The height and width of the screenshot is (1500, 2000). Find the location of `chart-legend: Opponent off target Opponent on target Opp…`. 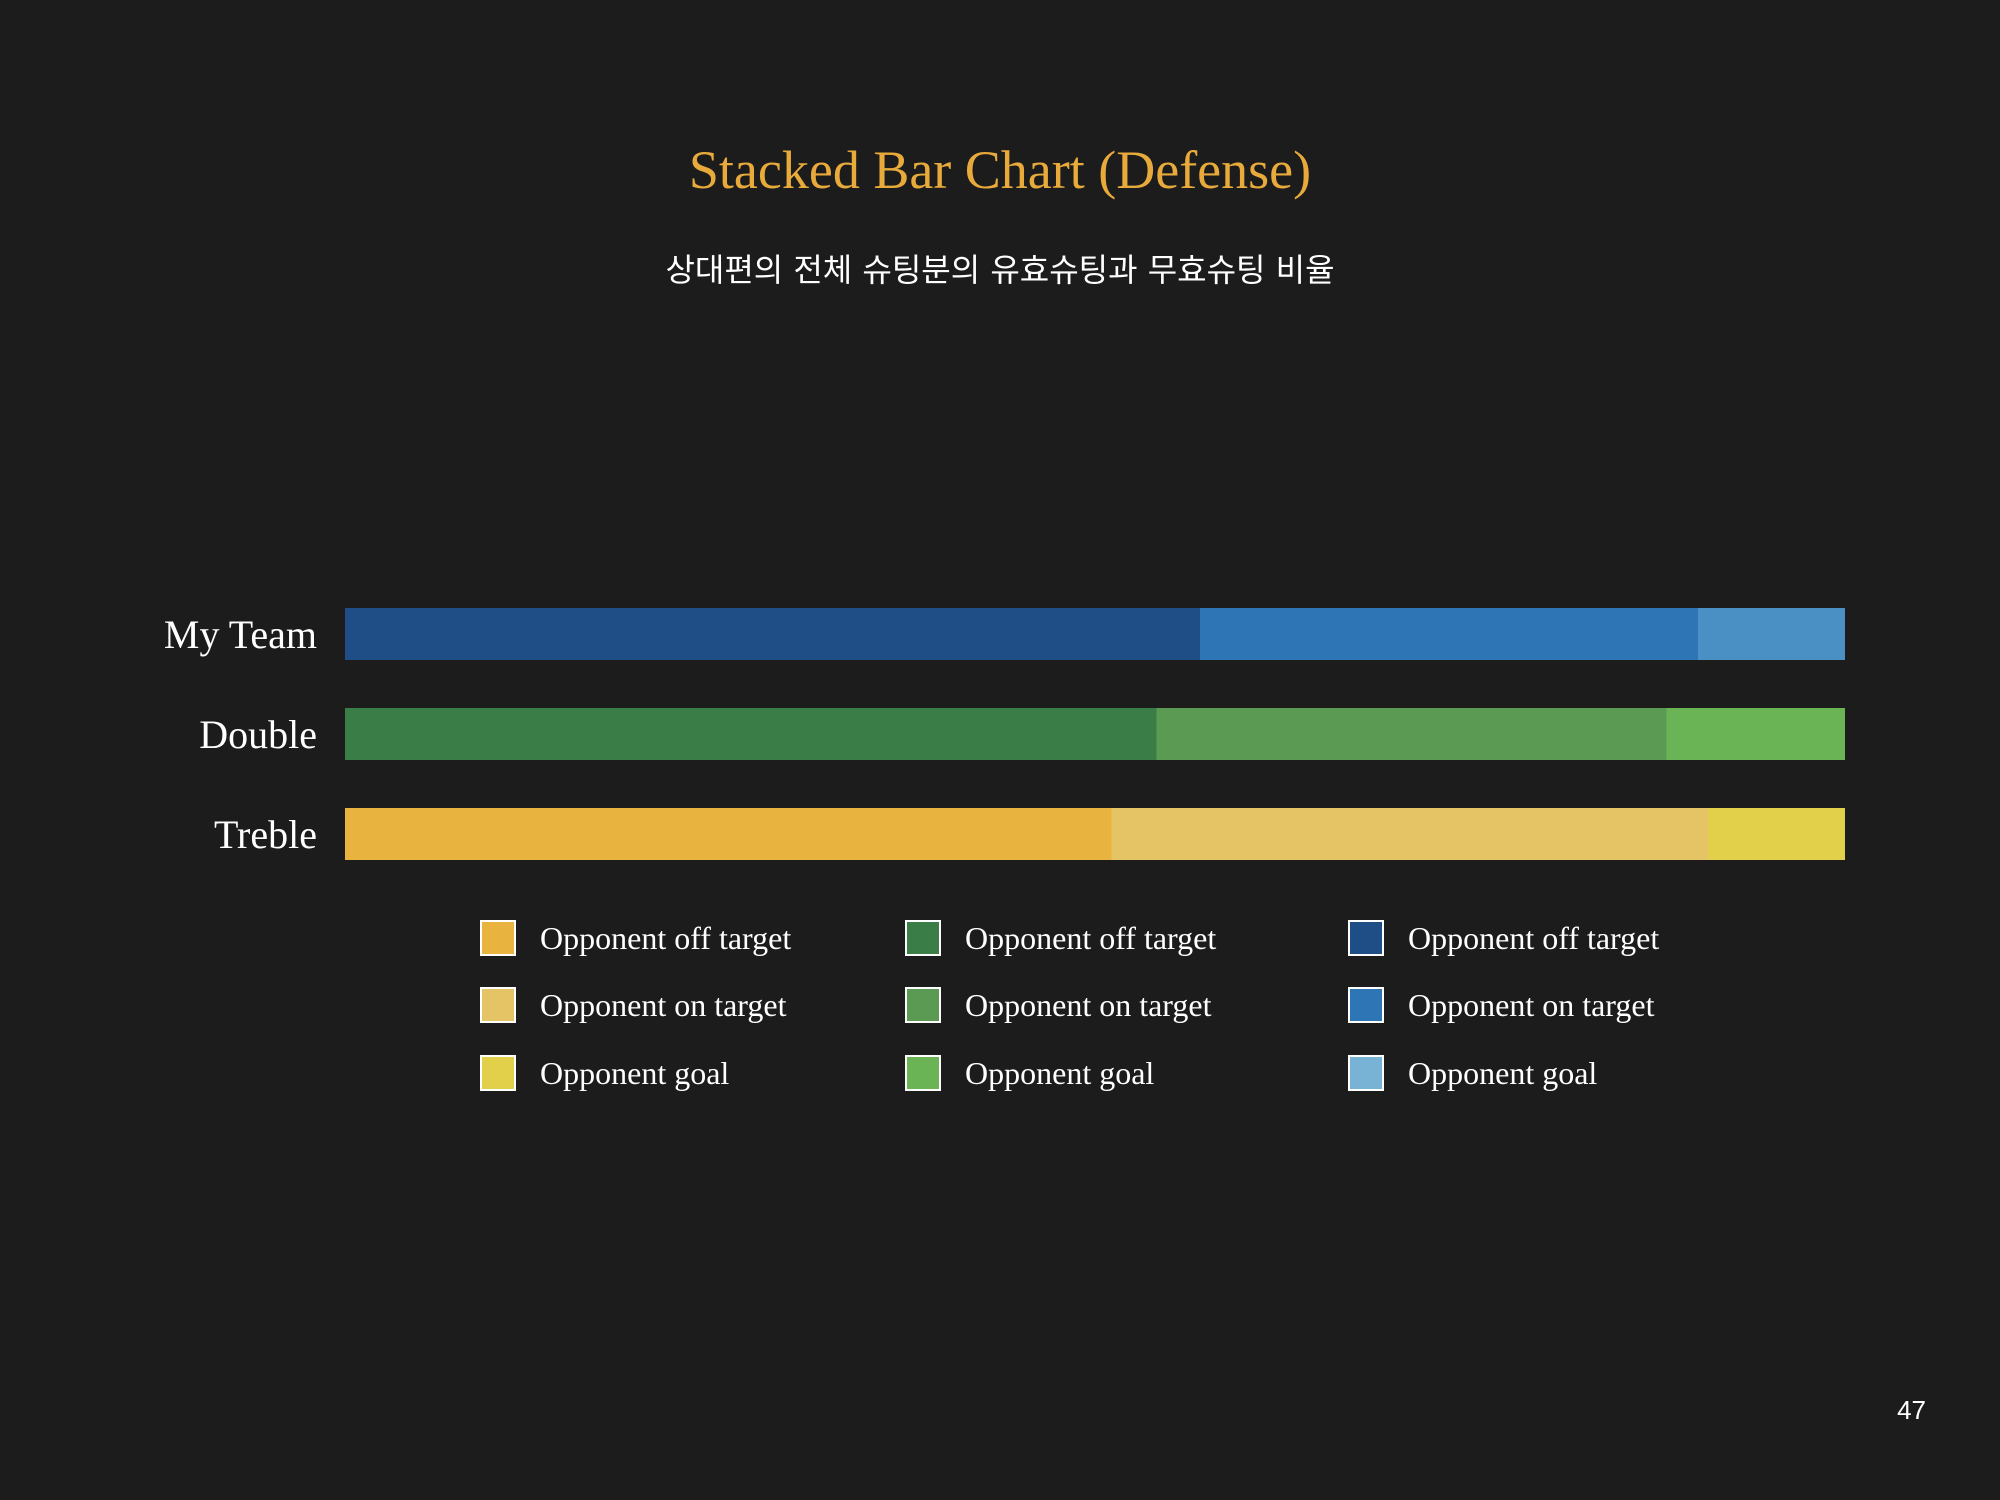

chart-legend: Opponent off target Opponent on target Opp… is located at coordinates (1130, 1018).